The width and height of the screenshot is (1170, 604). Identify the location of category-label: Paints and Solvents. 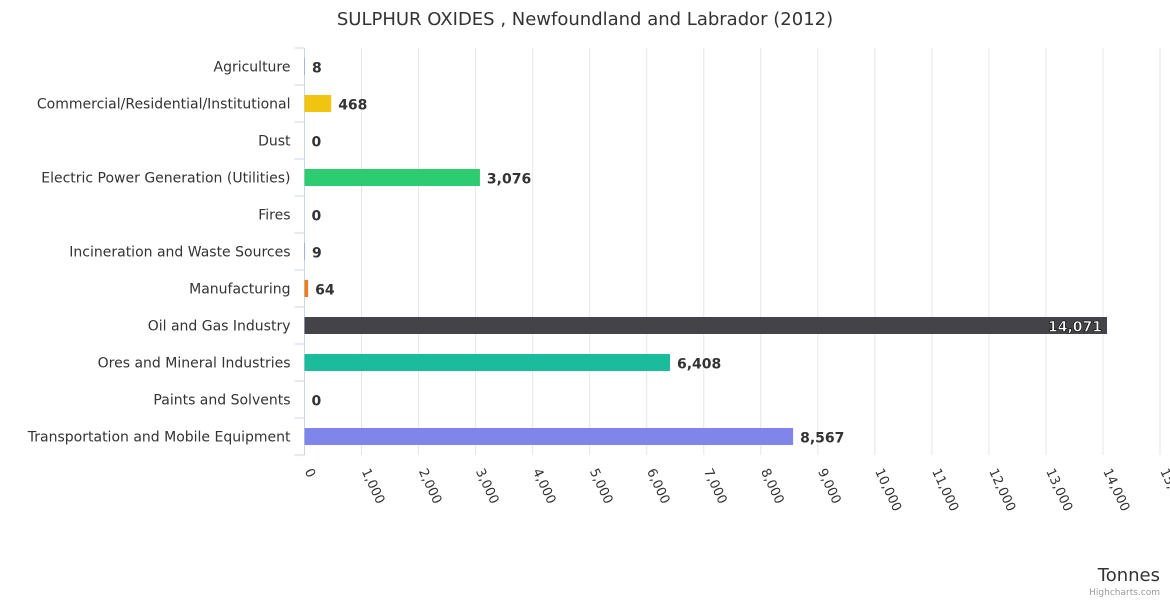
(221, 401).